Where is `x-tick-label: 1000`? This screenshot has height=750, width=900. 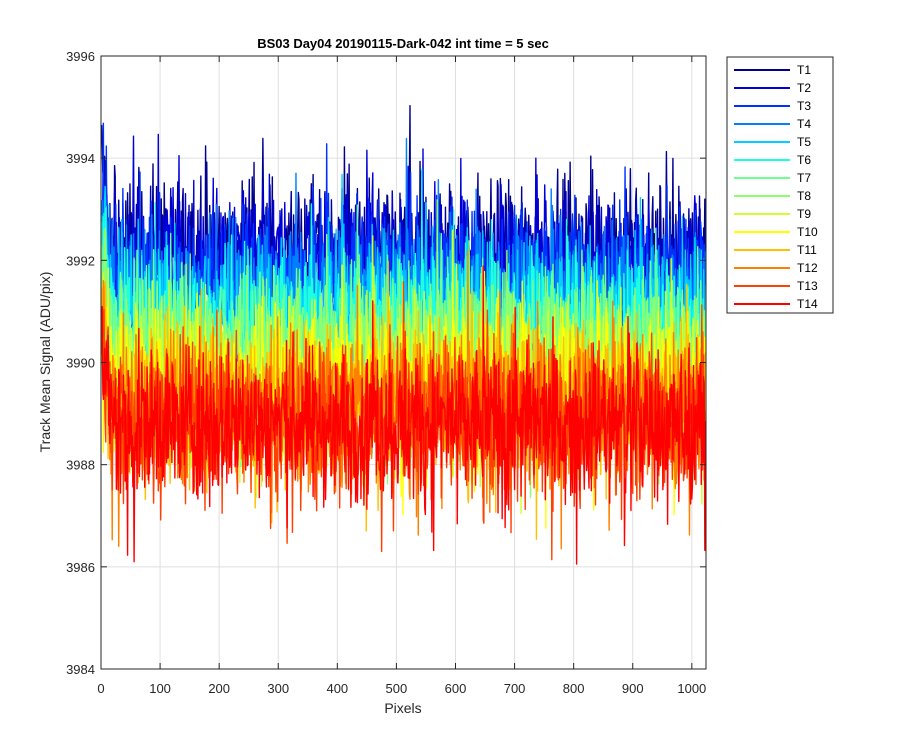 x-tick-label: 1000 is located at coordinates (691, 688).